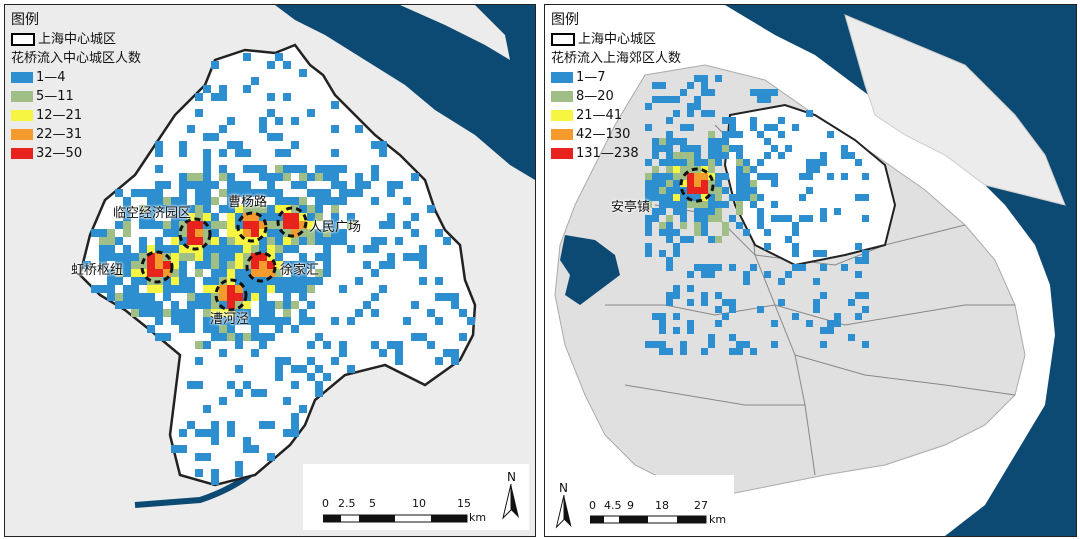  Describe the element at coordinates (565, 20) in the screenshot. I see `legend-title: 图例` at that location.